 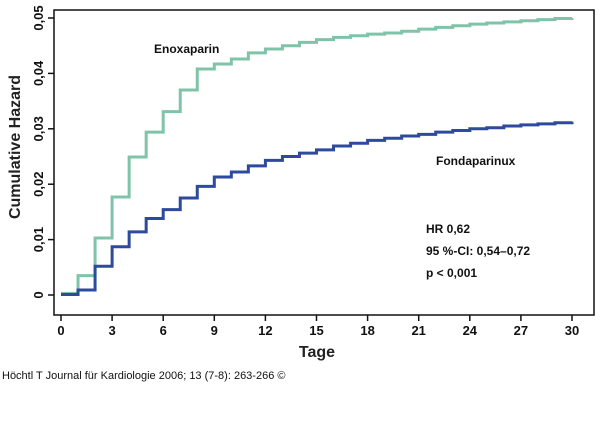 What do you see at coordinates (317, 352) in the screenshot?
I see `x-axis-title: Tage` at bounding box center [317, 352].